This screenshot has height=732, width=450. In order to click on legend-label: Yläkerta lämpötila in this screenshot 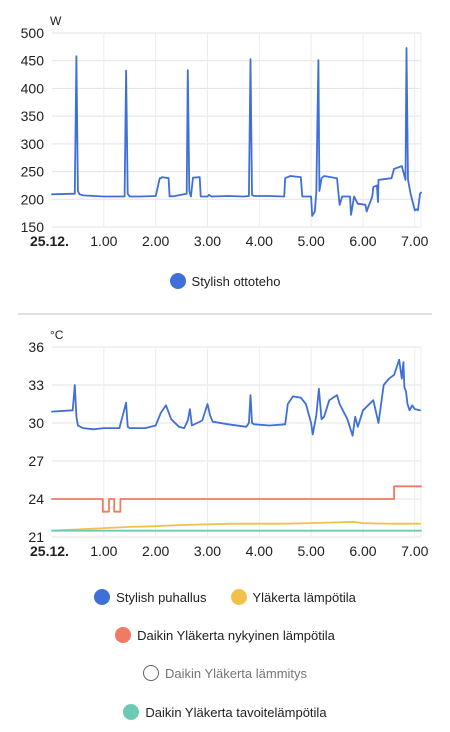, I will do `click(304, 597)`.